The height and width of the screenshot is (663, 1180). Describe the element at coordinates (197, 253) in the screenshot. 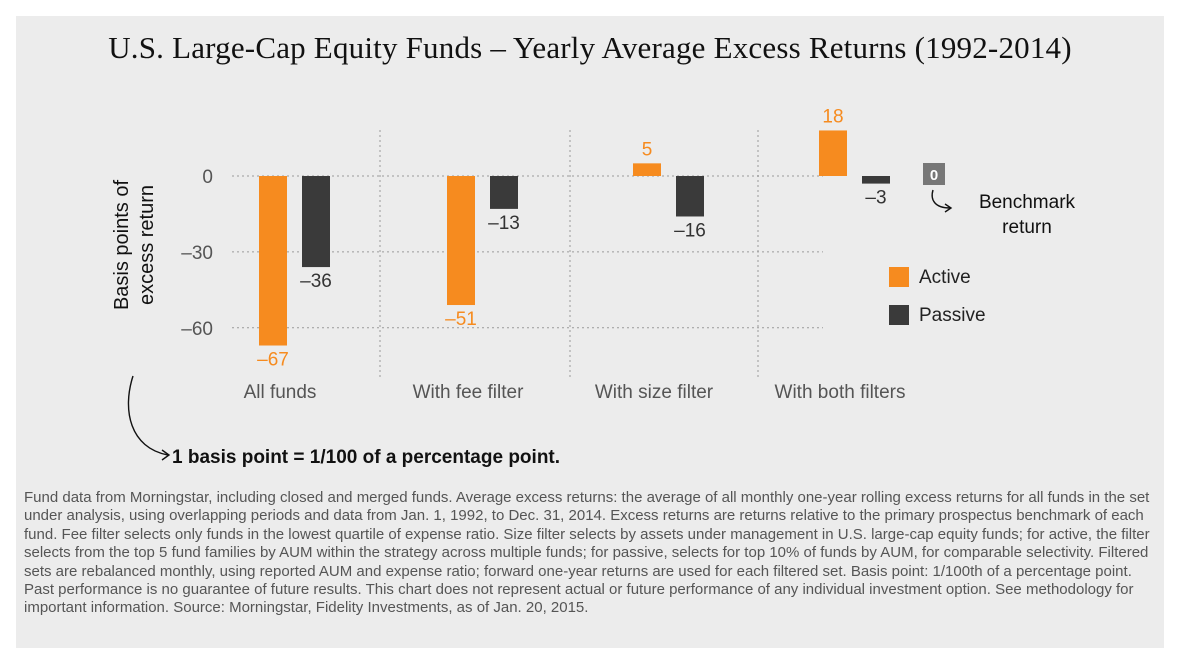

I see `y-tick-label: –30` at that location.